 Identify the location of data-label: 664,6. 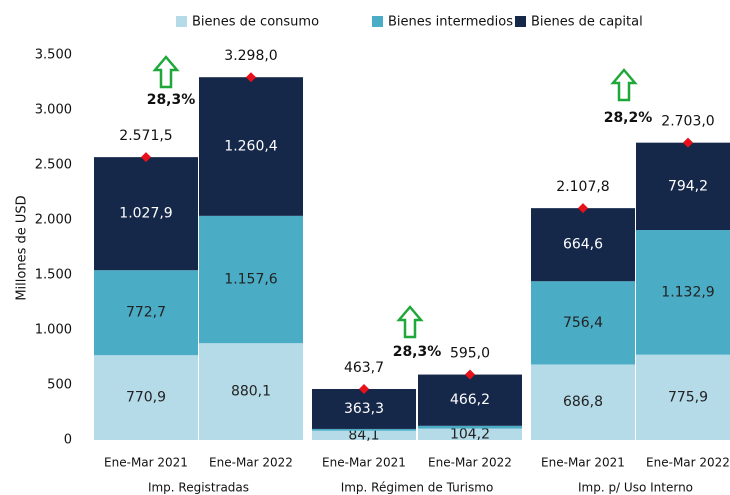
(583, 245).